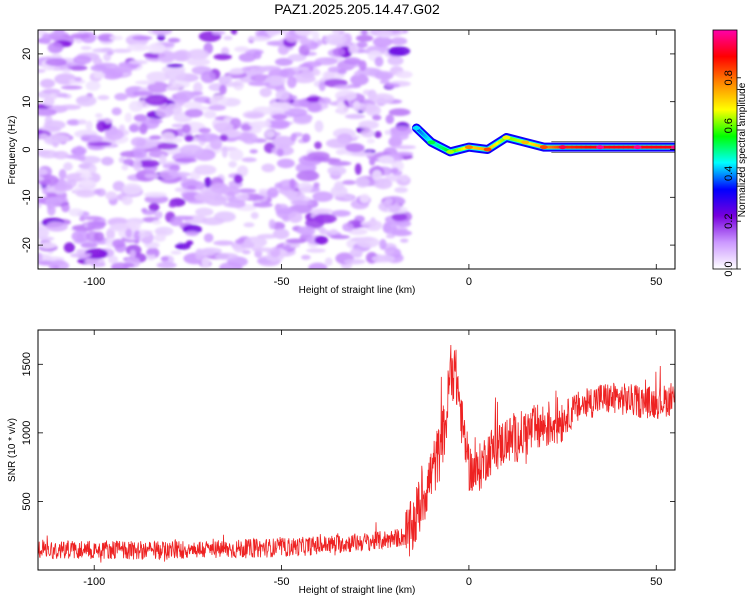 Image resolution: width=750 pixels, height=600 pixels. Describe the element at coordinates (27, 245) in the screenshot. I see `y-tick-label: -20` at that location.